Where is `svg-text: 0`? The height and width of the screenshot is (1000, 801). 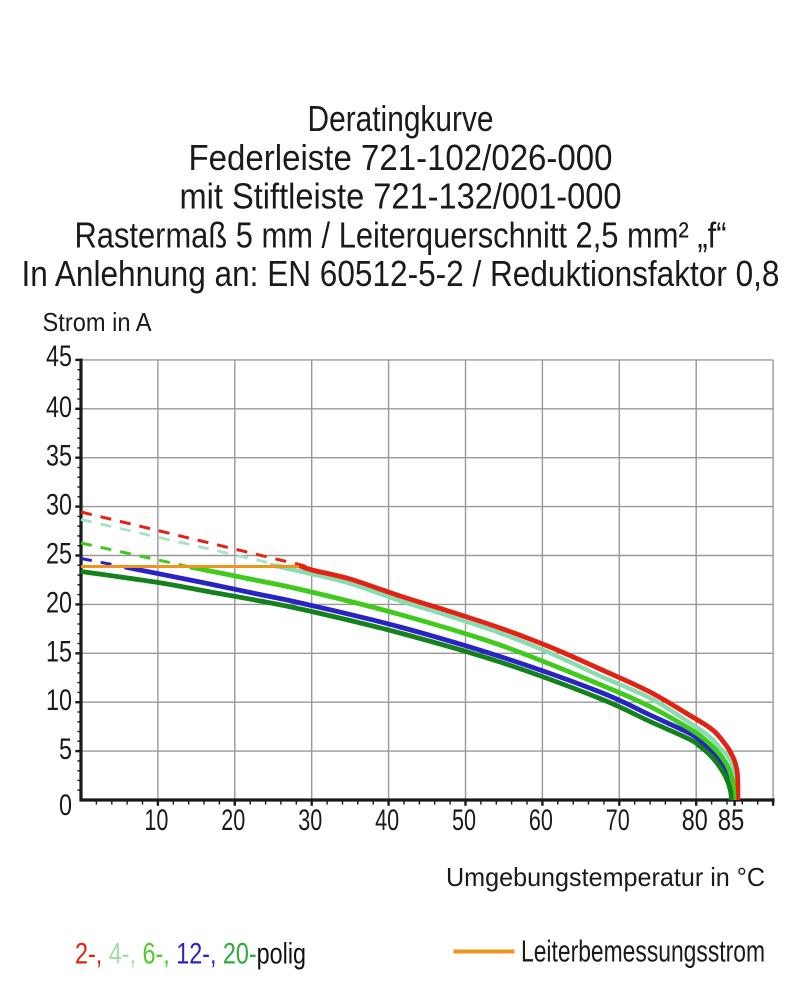
svg-text: 0 is located at coordinates (65, 805).